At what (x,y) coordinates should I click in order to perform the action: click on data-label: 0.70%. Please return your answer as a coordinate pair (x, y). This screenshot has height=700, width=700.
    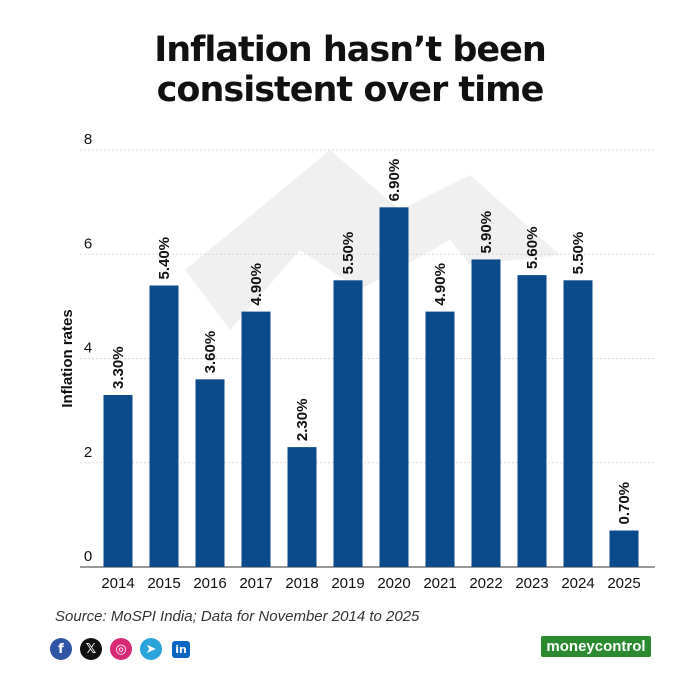
    Looking at the image, I should click on (624, 503).